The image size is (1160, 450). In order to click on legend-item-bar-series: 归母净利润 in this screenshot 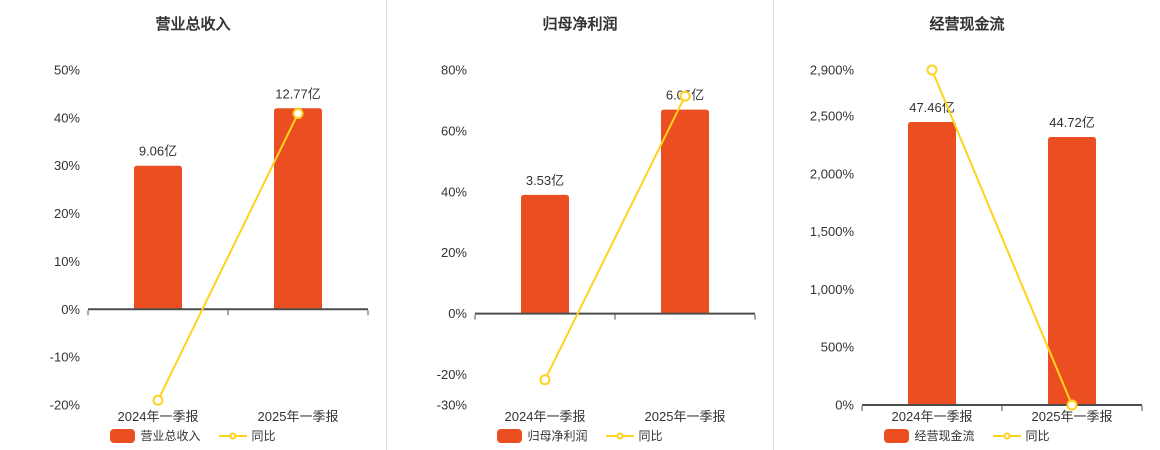, I will do `click(542, 435)`.